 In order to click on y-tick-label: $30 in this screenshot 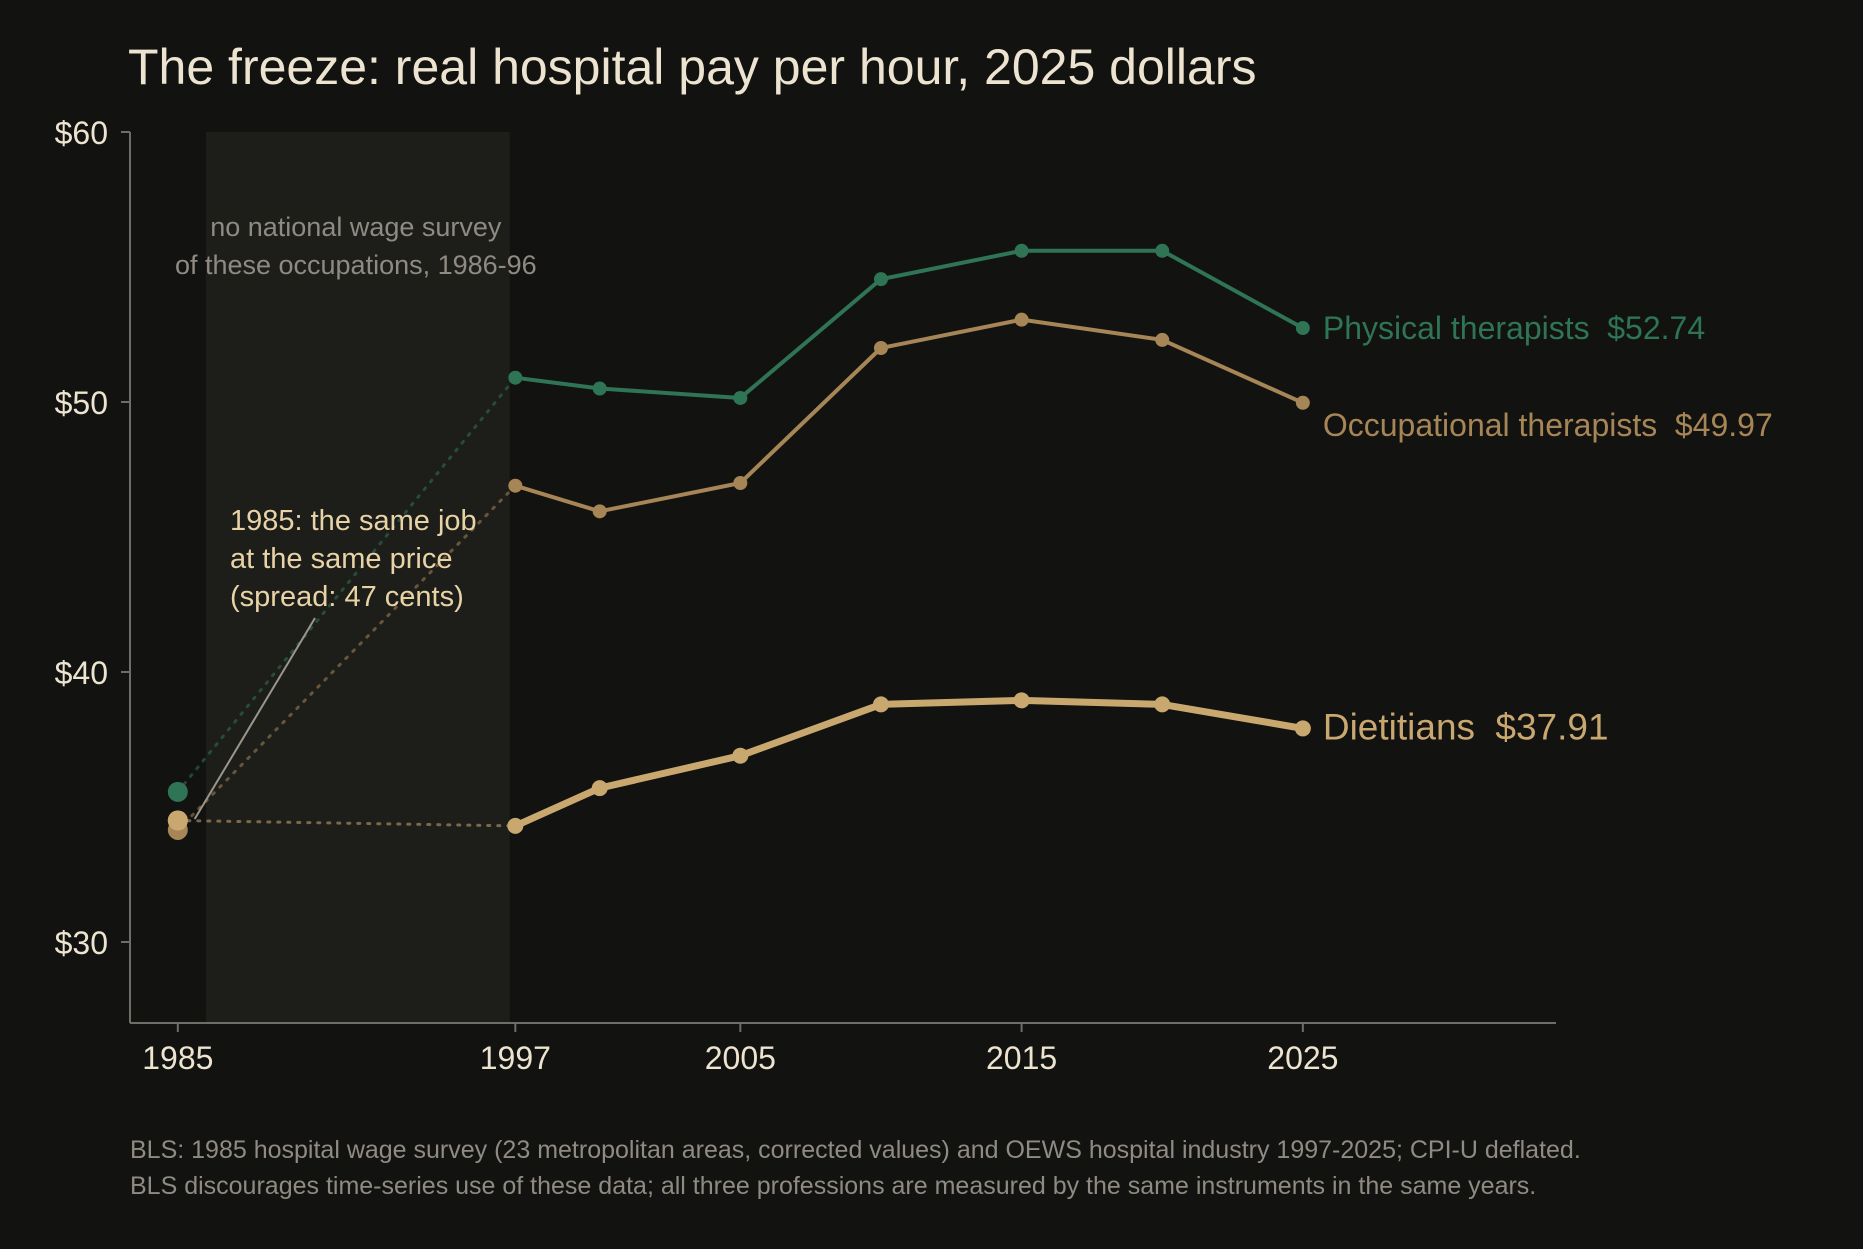, I will do `click(81, 943)`.